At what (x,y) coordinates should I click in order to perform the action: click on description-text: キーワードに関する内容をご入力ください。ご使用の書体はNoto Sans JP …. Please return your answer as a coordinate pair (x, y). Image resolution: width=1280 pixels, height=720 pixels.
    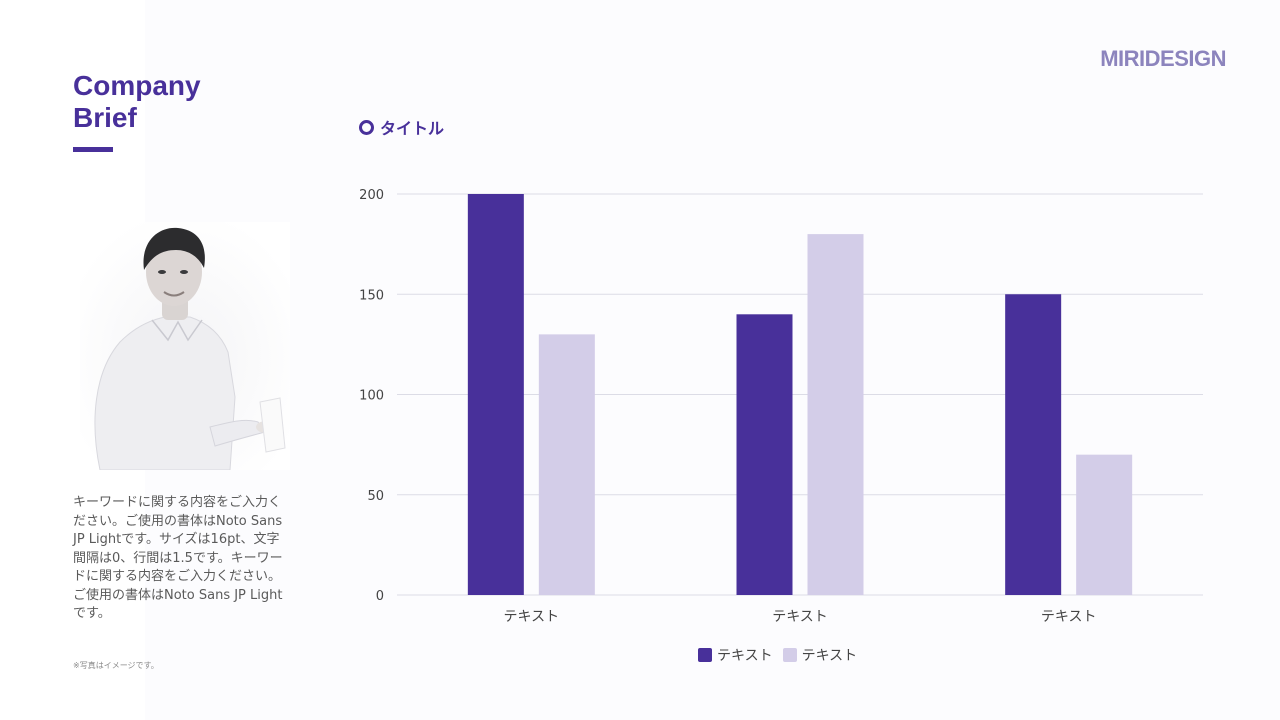
    Looking at the image, I should click on (178, 558).